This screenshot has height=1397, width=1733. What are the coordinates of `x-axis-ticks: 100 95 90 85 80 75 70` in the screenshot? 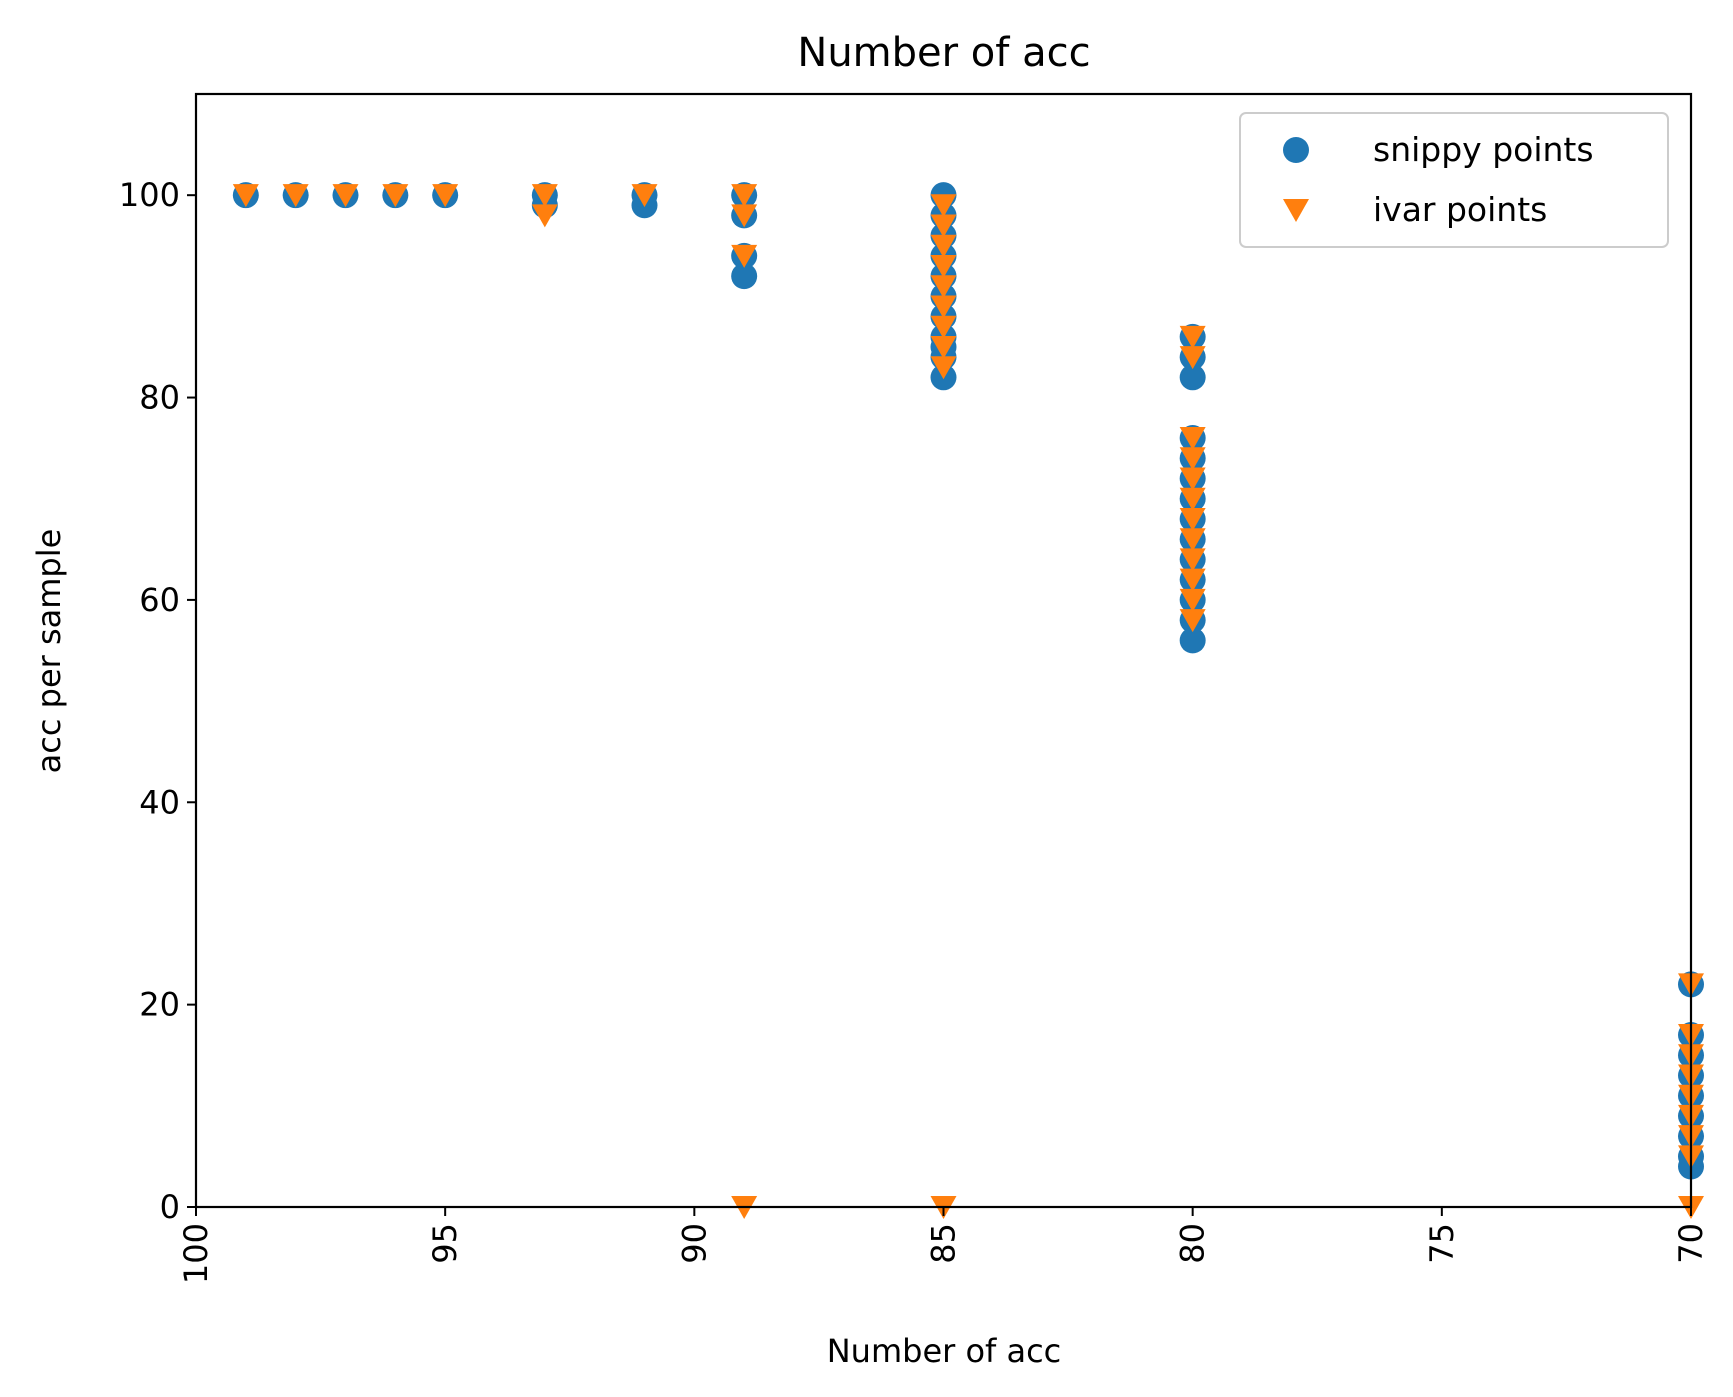 It's located at (943, 1245).